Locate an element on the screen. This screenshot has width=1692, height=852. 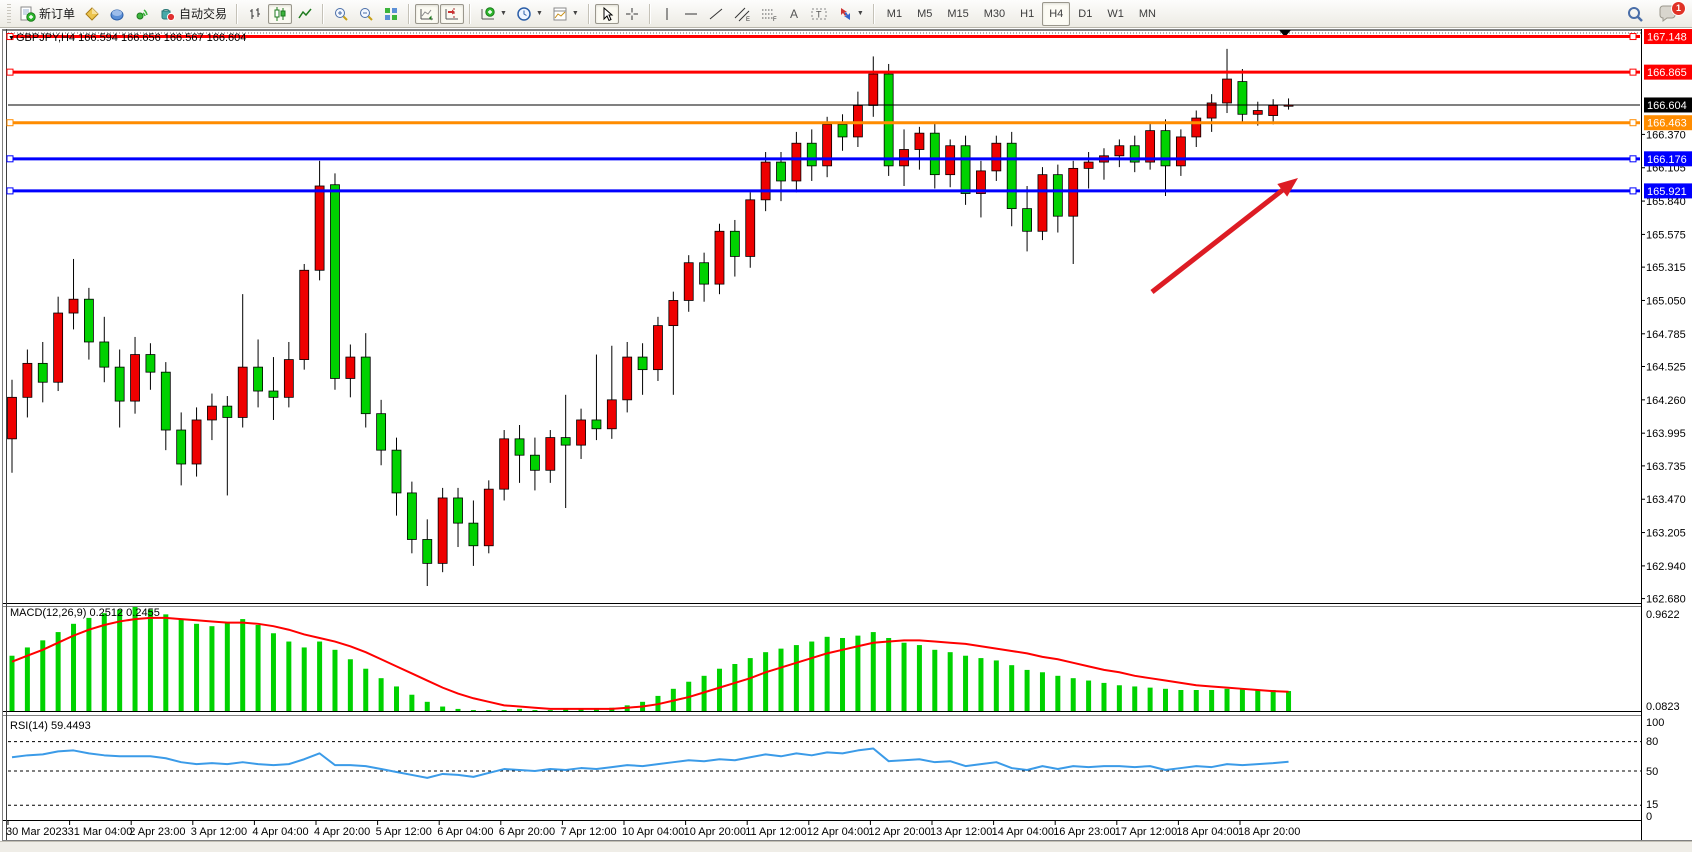
time-axis-label: 31 Mar 04:00 is located at coordinates (100, 832).